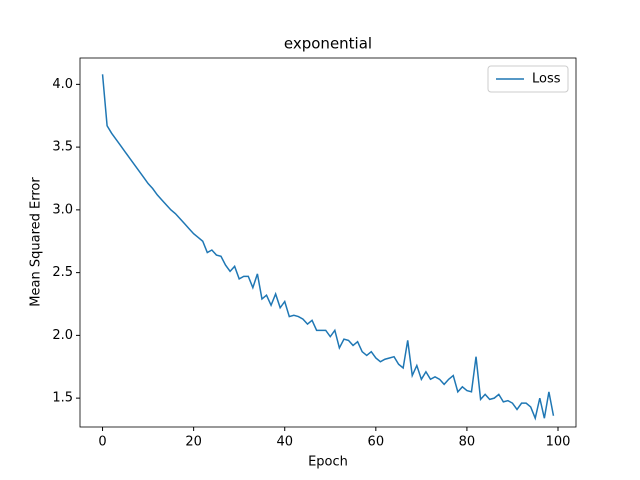 The height and width of the screenshot is (480, 640). Describe the element at coordinates (102, 442) in the screenshot. I see `x-tick-label: 0` at that location.